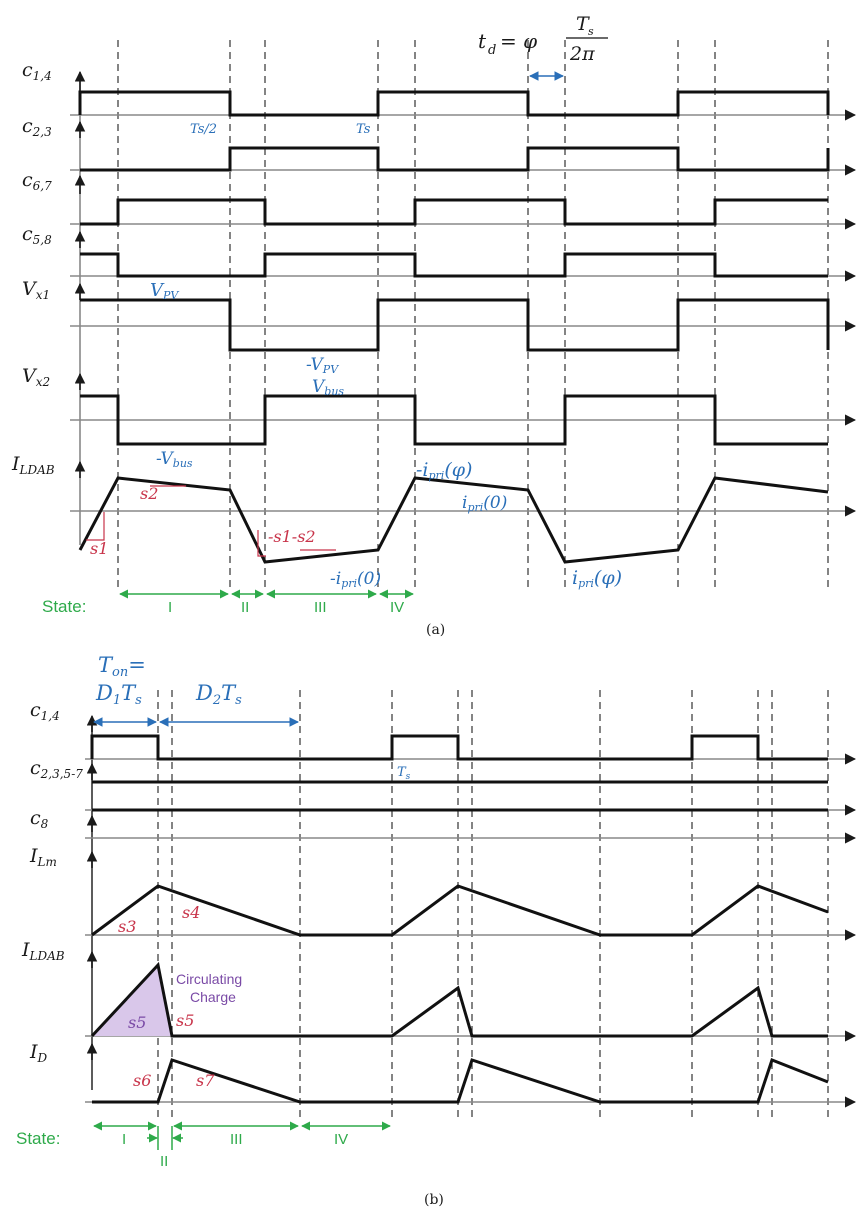  Describe the element at coordinates (33, 268) in the screenshot. I see `panel-a-signal-labels: c1,4 c2,3 c6,7 c5,8 Vx1 Vx2 ILDAB` at that location.